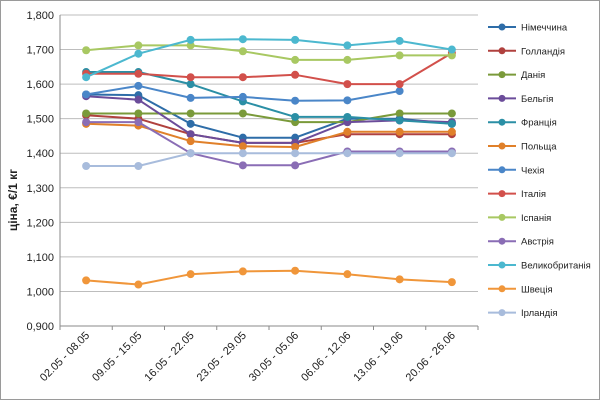 The width and height of the screenshot is (600, 400). I want to click on legend-item: Ірландія, so click(522, 313).